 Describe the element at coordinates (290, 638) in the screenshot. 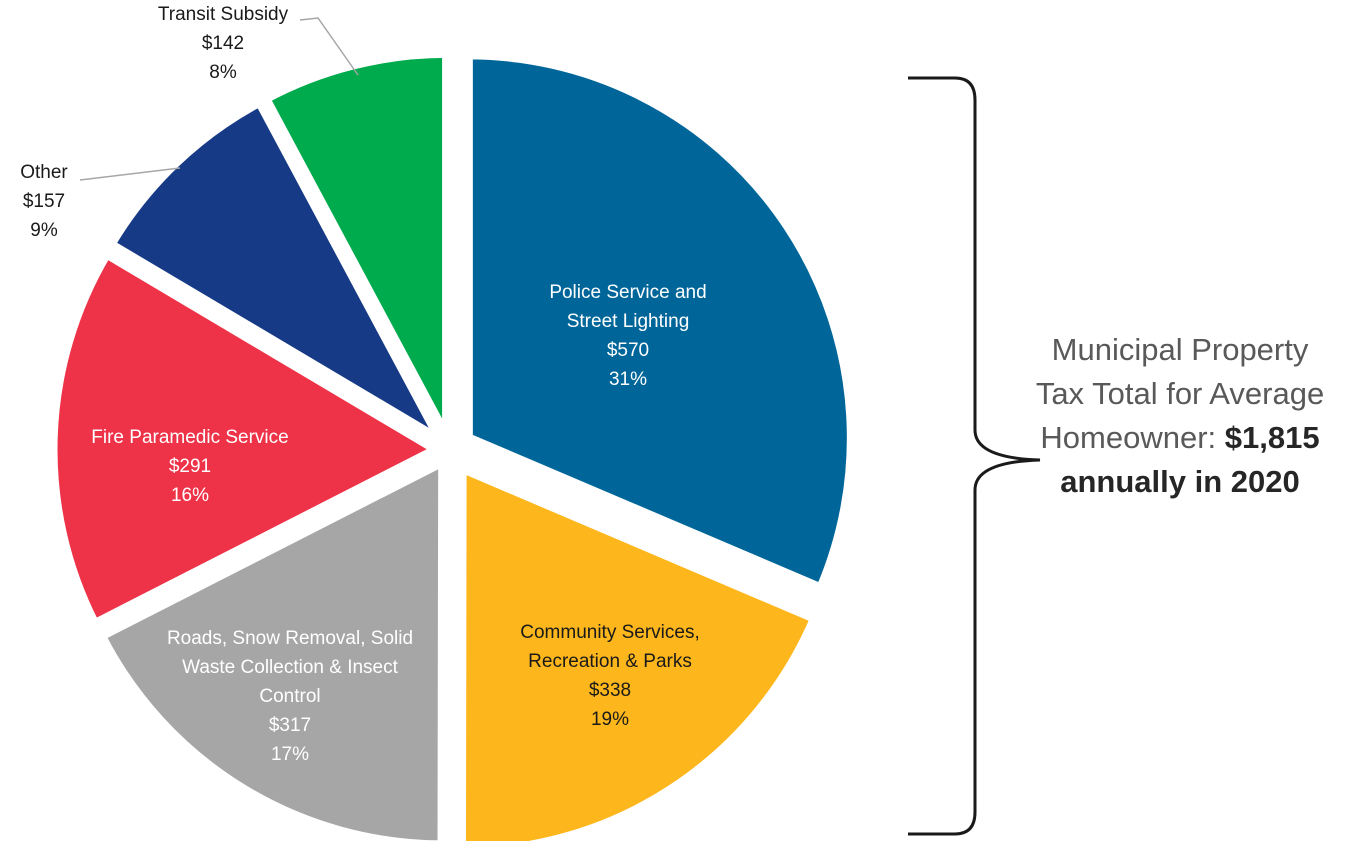

I see `slice-name: Roads, Snow Removal, Solid` at that location.